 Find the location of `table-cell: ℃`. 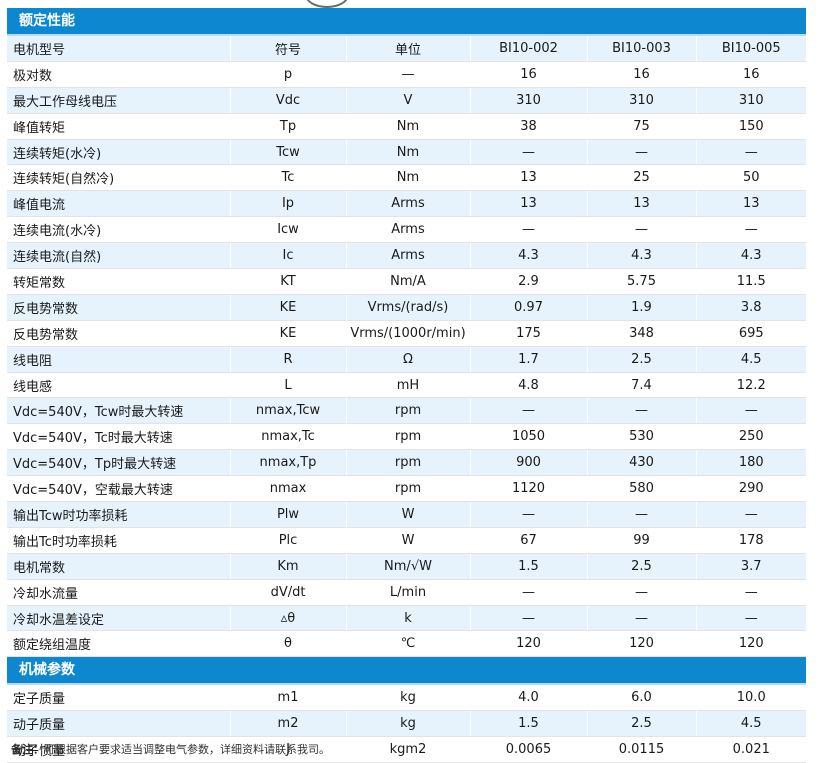

table-cell: ℃ is located at coordinates (407, 644).